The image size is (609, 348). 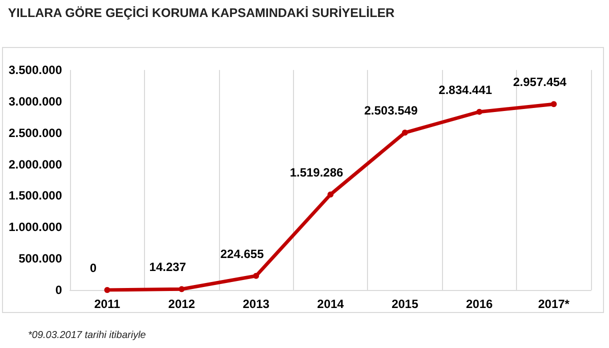 I want to click on text: *09.03.2017 tarihi itibariyle, so click(x=87, y=335).